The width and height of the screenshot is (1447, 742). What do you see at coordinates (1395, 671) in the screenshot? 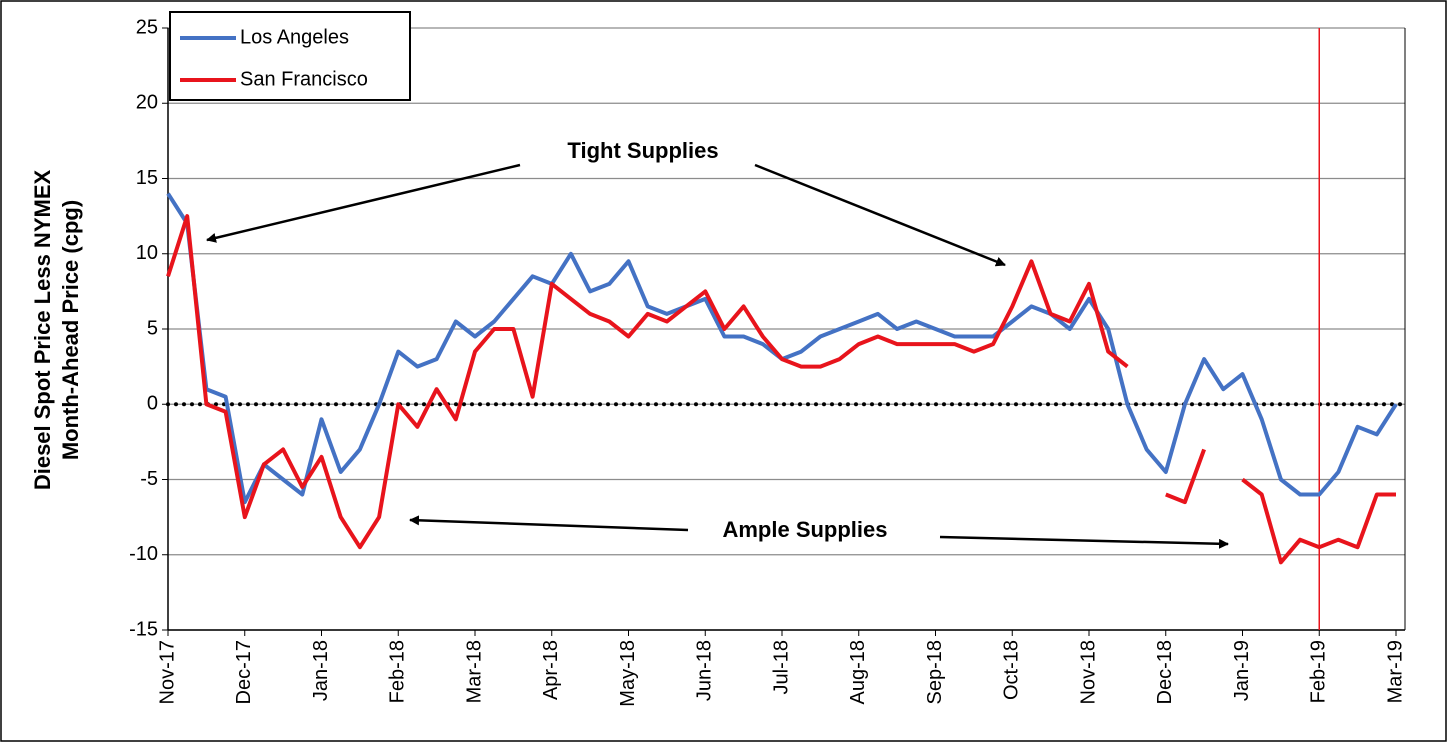
I see `x-tick-label: Mar-19` at bounding box center [1395, 671].